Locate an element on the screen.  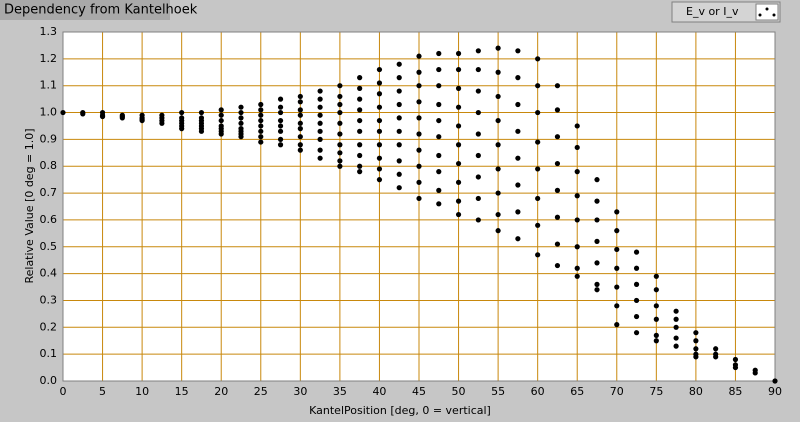
y-tick-label: 0.0 is located at coordinates (49, 380).